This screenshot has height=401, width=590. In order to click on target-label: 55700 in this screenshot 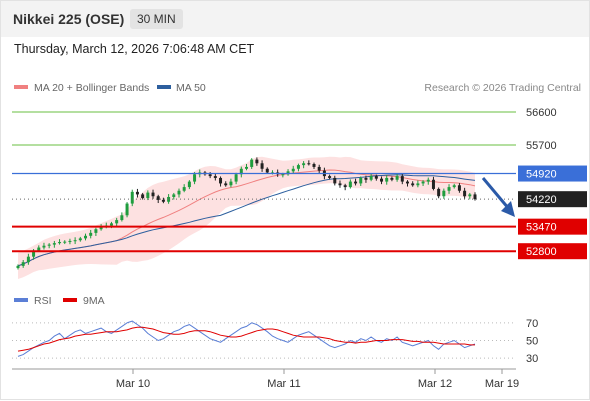, I will do `click(541, 146)`.